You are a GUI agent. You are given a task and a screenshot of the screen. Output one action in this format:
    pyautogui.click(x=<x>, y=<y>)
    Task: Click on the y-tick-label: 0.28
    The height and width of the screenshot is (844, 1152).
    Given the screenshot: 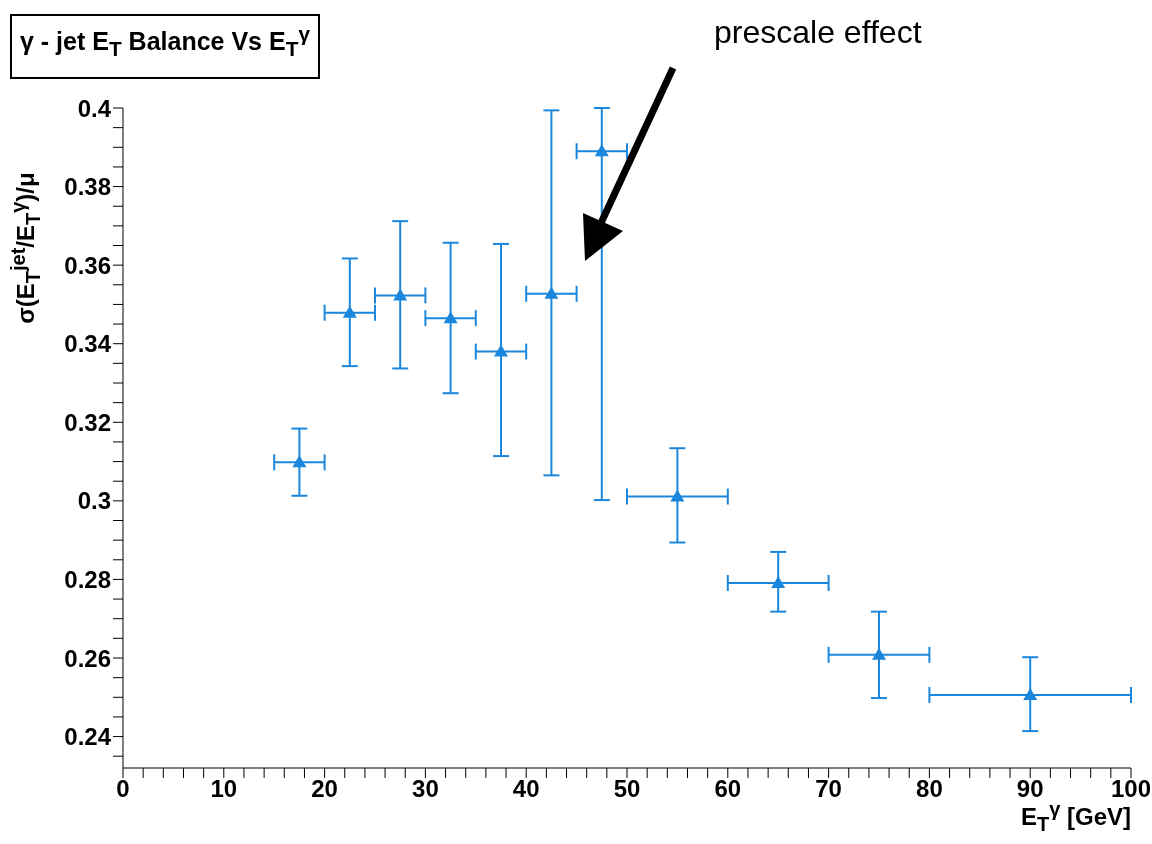 What is the action you would take?
    pyautogui.click(x=87, y=579)
    